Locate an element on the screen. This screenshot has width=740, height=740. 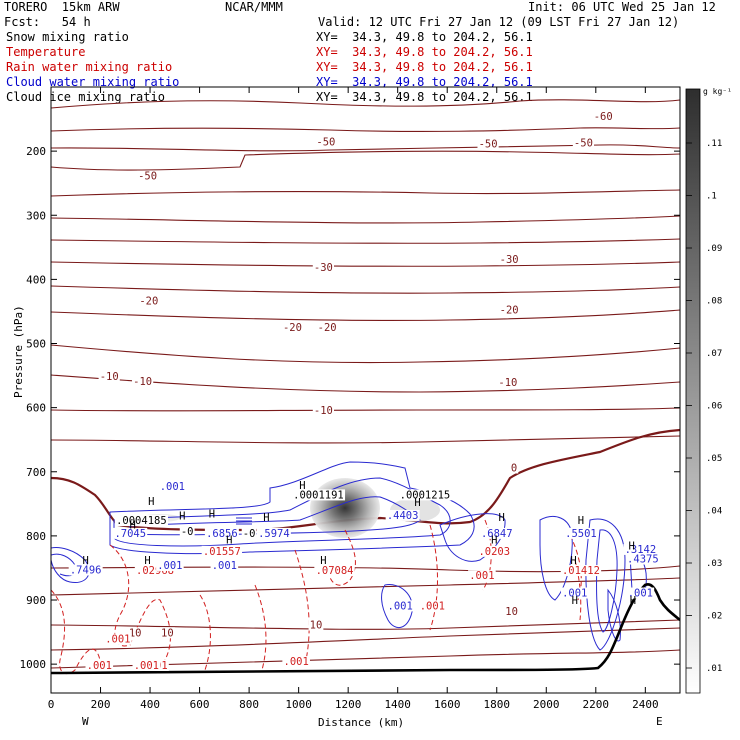
field-label: Temperature is located at coordinates (46, 52).